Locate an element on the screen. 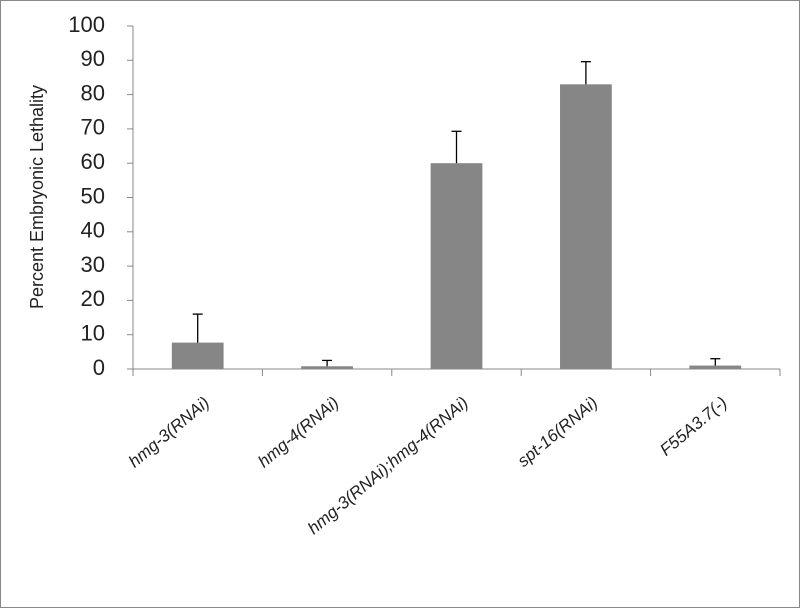 This screenshot has width=800, height=608. y-tick-label: 60 is located at coordinates (93, 161).